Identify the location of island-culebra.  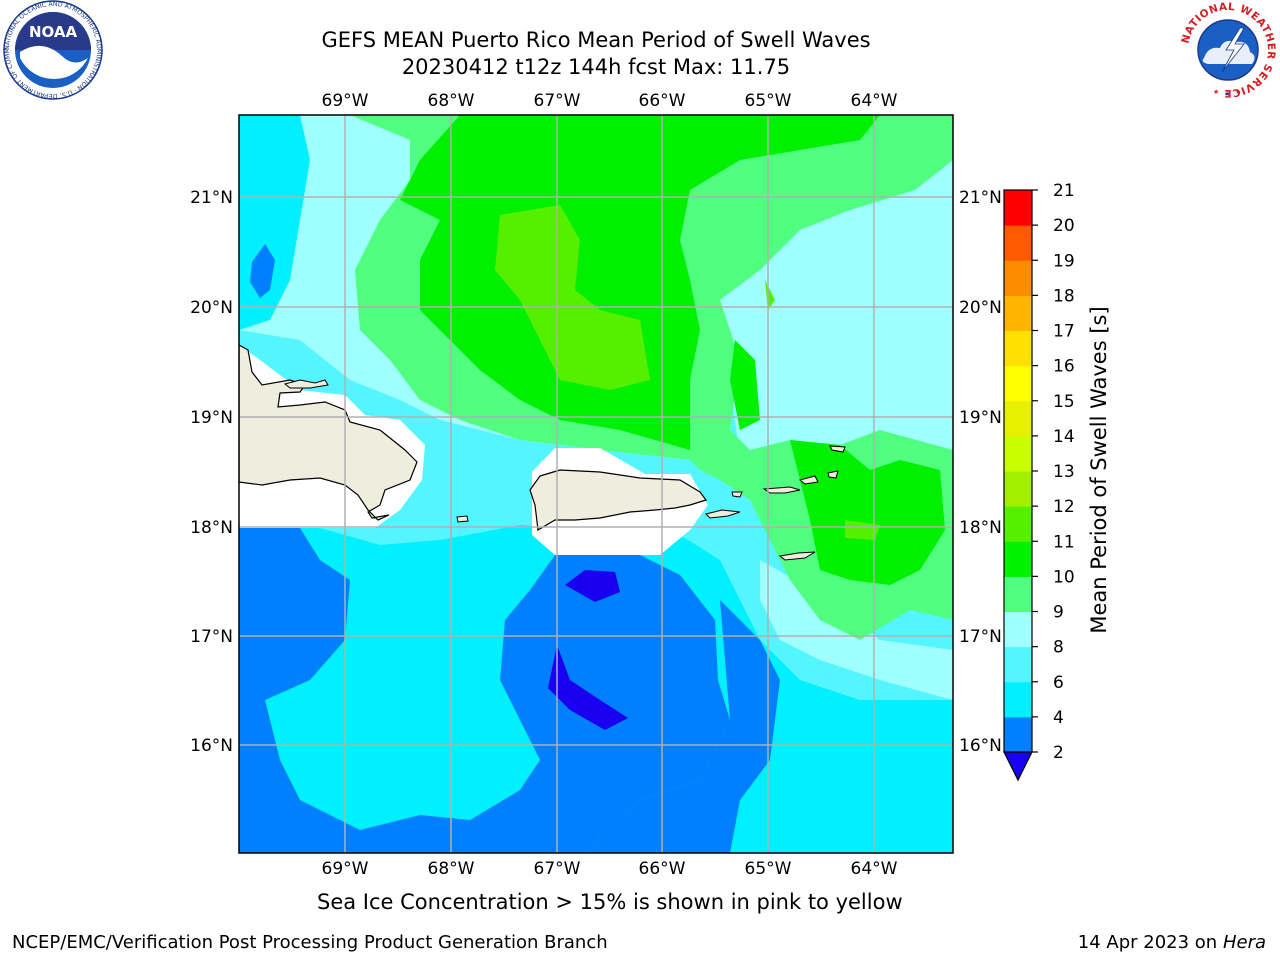
(737, 494).